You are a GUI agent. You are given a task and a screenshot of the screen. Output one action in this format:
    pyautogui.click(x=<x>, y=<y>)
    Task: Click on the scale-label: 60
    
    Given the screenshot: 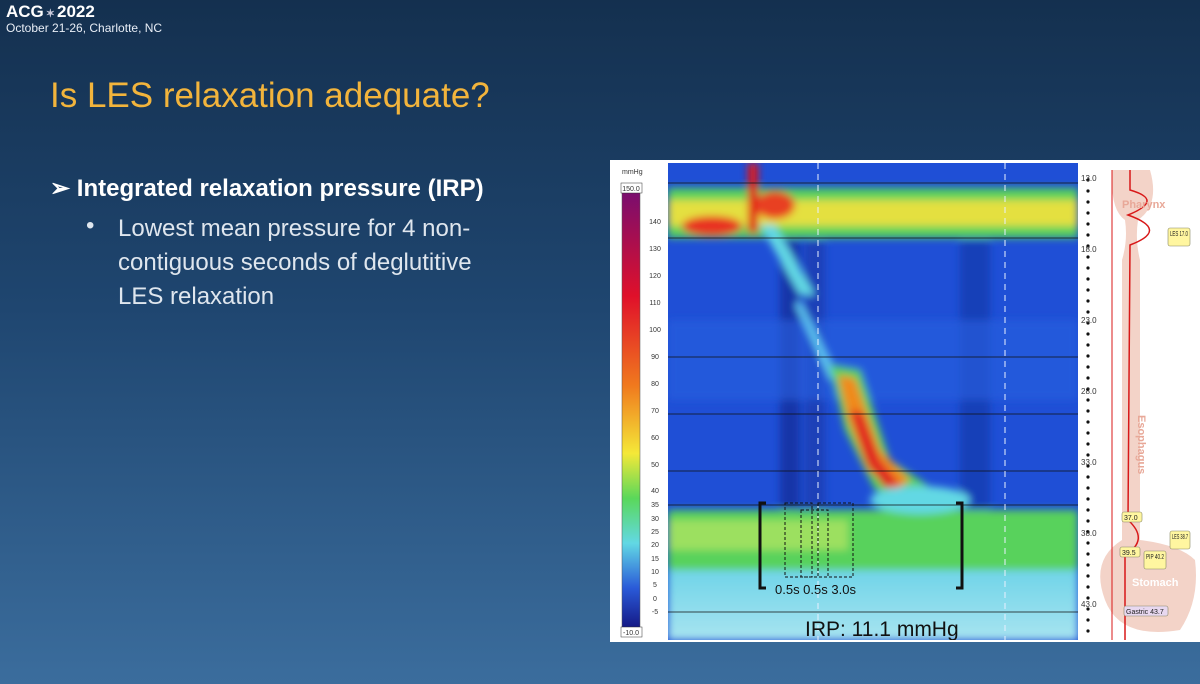 What is the action you would take?
    pyautogui.click(x=655, y=438)
    